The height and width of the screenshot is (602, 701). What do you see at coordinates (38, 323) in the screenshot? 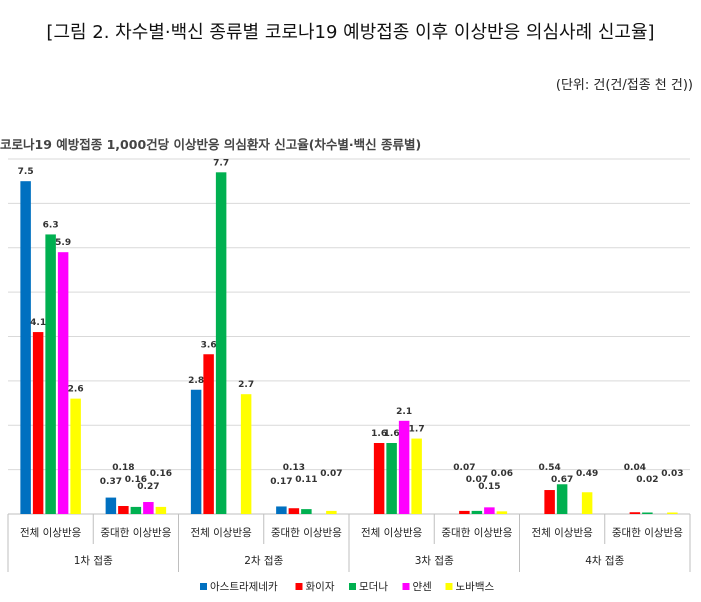
I see `data-label: 4.1` at bounding box center [38, 323].